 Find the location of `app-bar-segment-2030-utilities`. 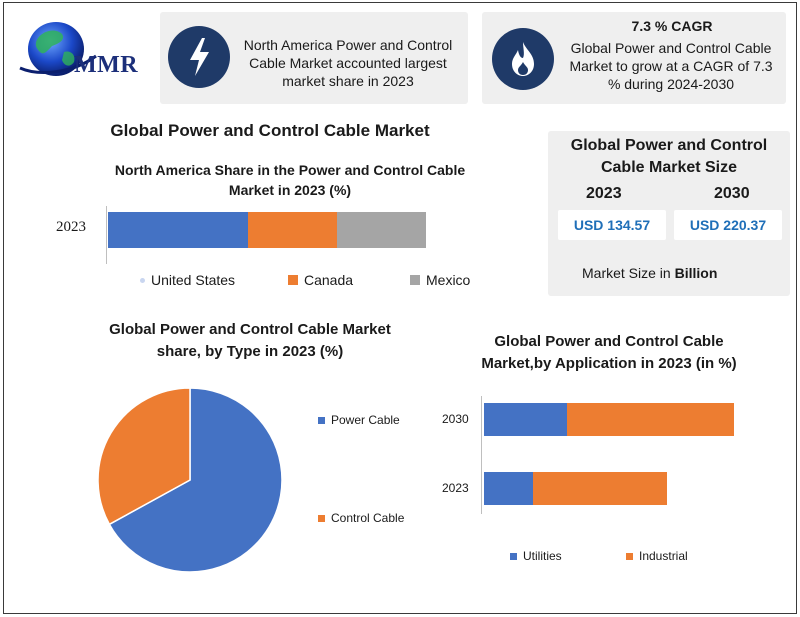

app-bar-segment-2030-utilities is located at coordinates (525, 419).